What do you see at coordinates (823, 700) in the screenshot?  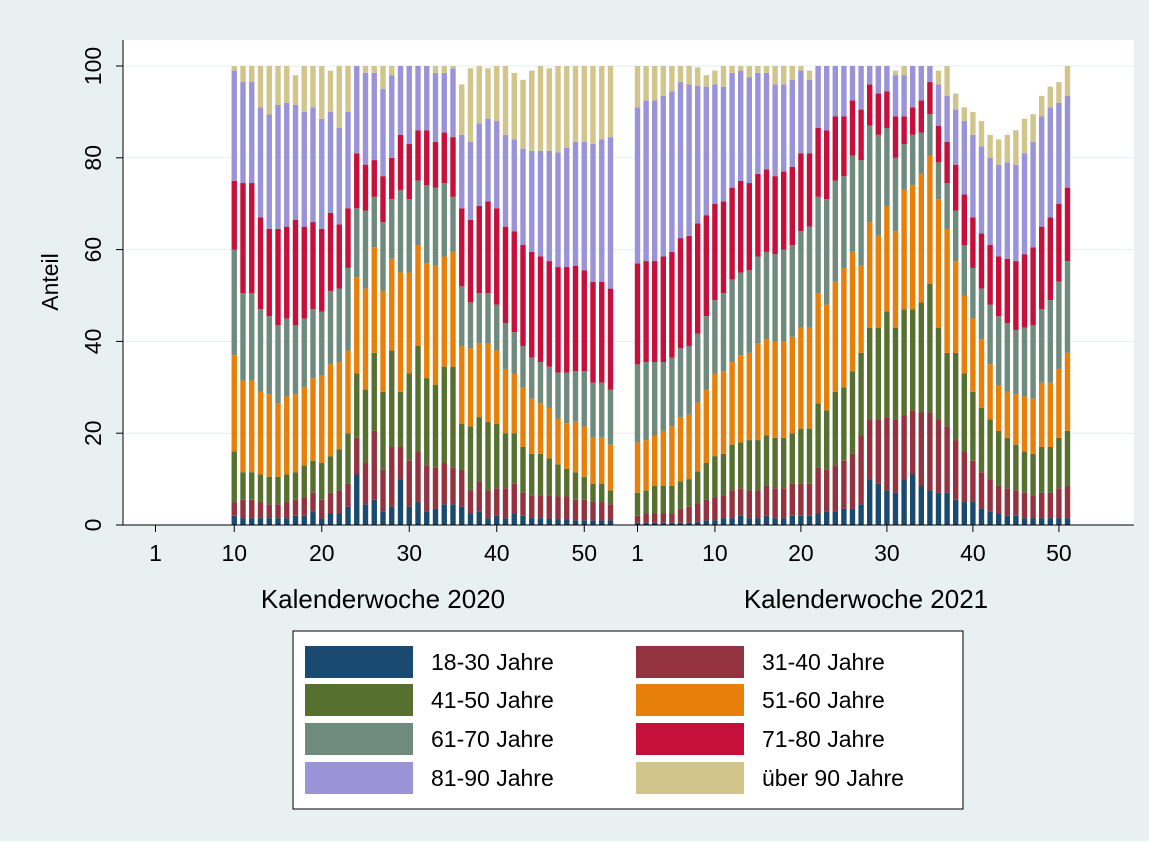 I see `legend-label: 51-60 Jahre` at bounding box center [823, 700].